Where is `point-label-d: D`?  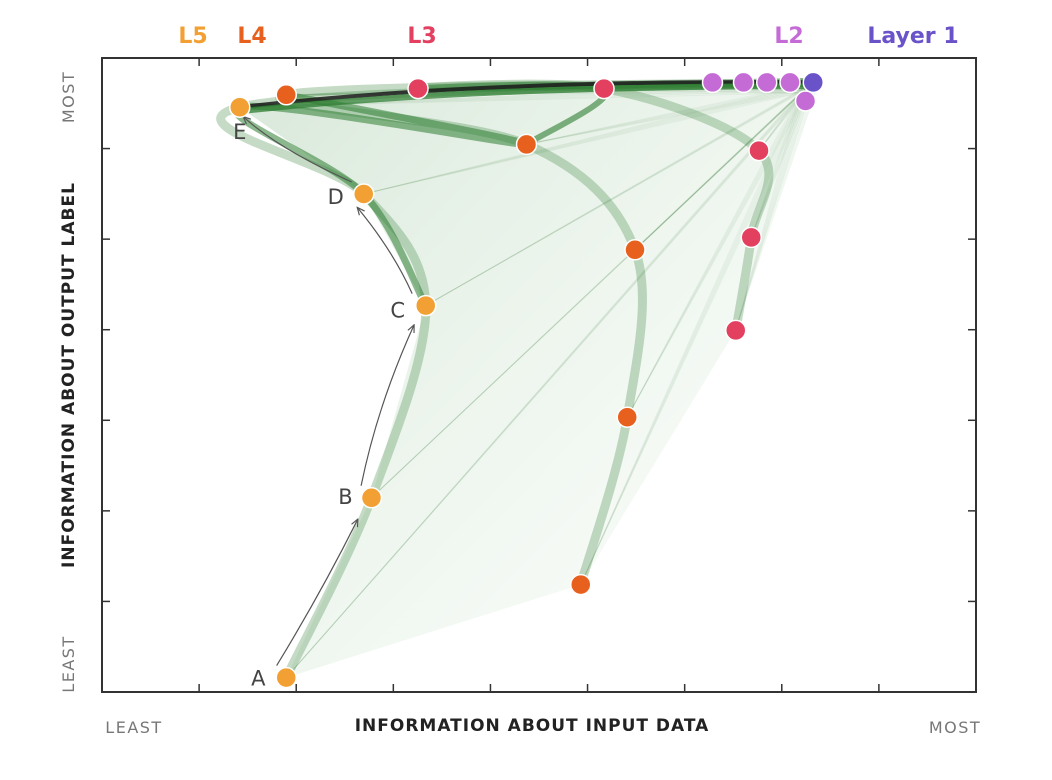 point-label-d: D is located at coordinates (336, 197).